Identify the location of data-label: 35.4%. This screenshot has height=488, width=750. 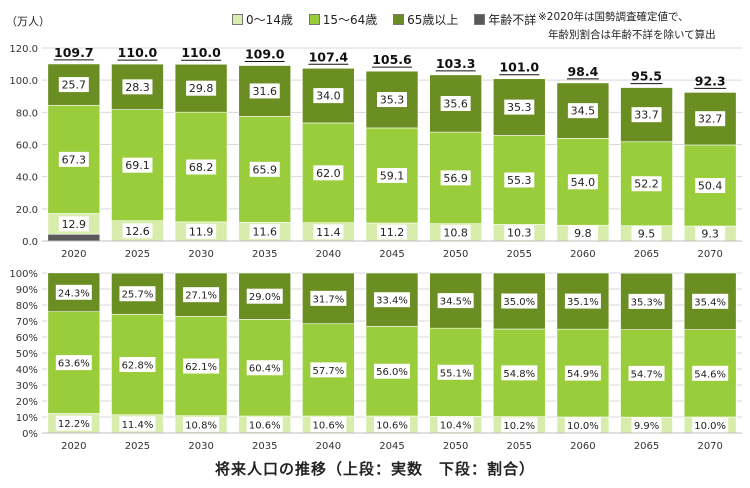
(710, 302).